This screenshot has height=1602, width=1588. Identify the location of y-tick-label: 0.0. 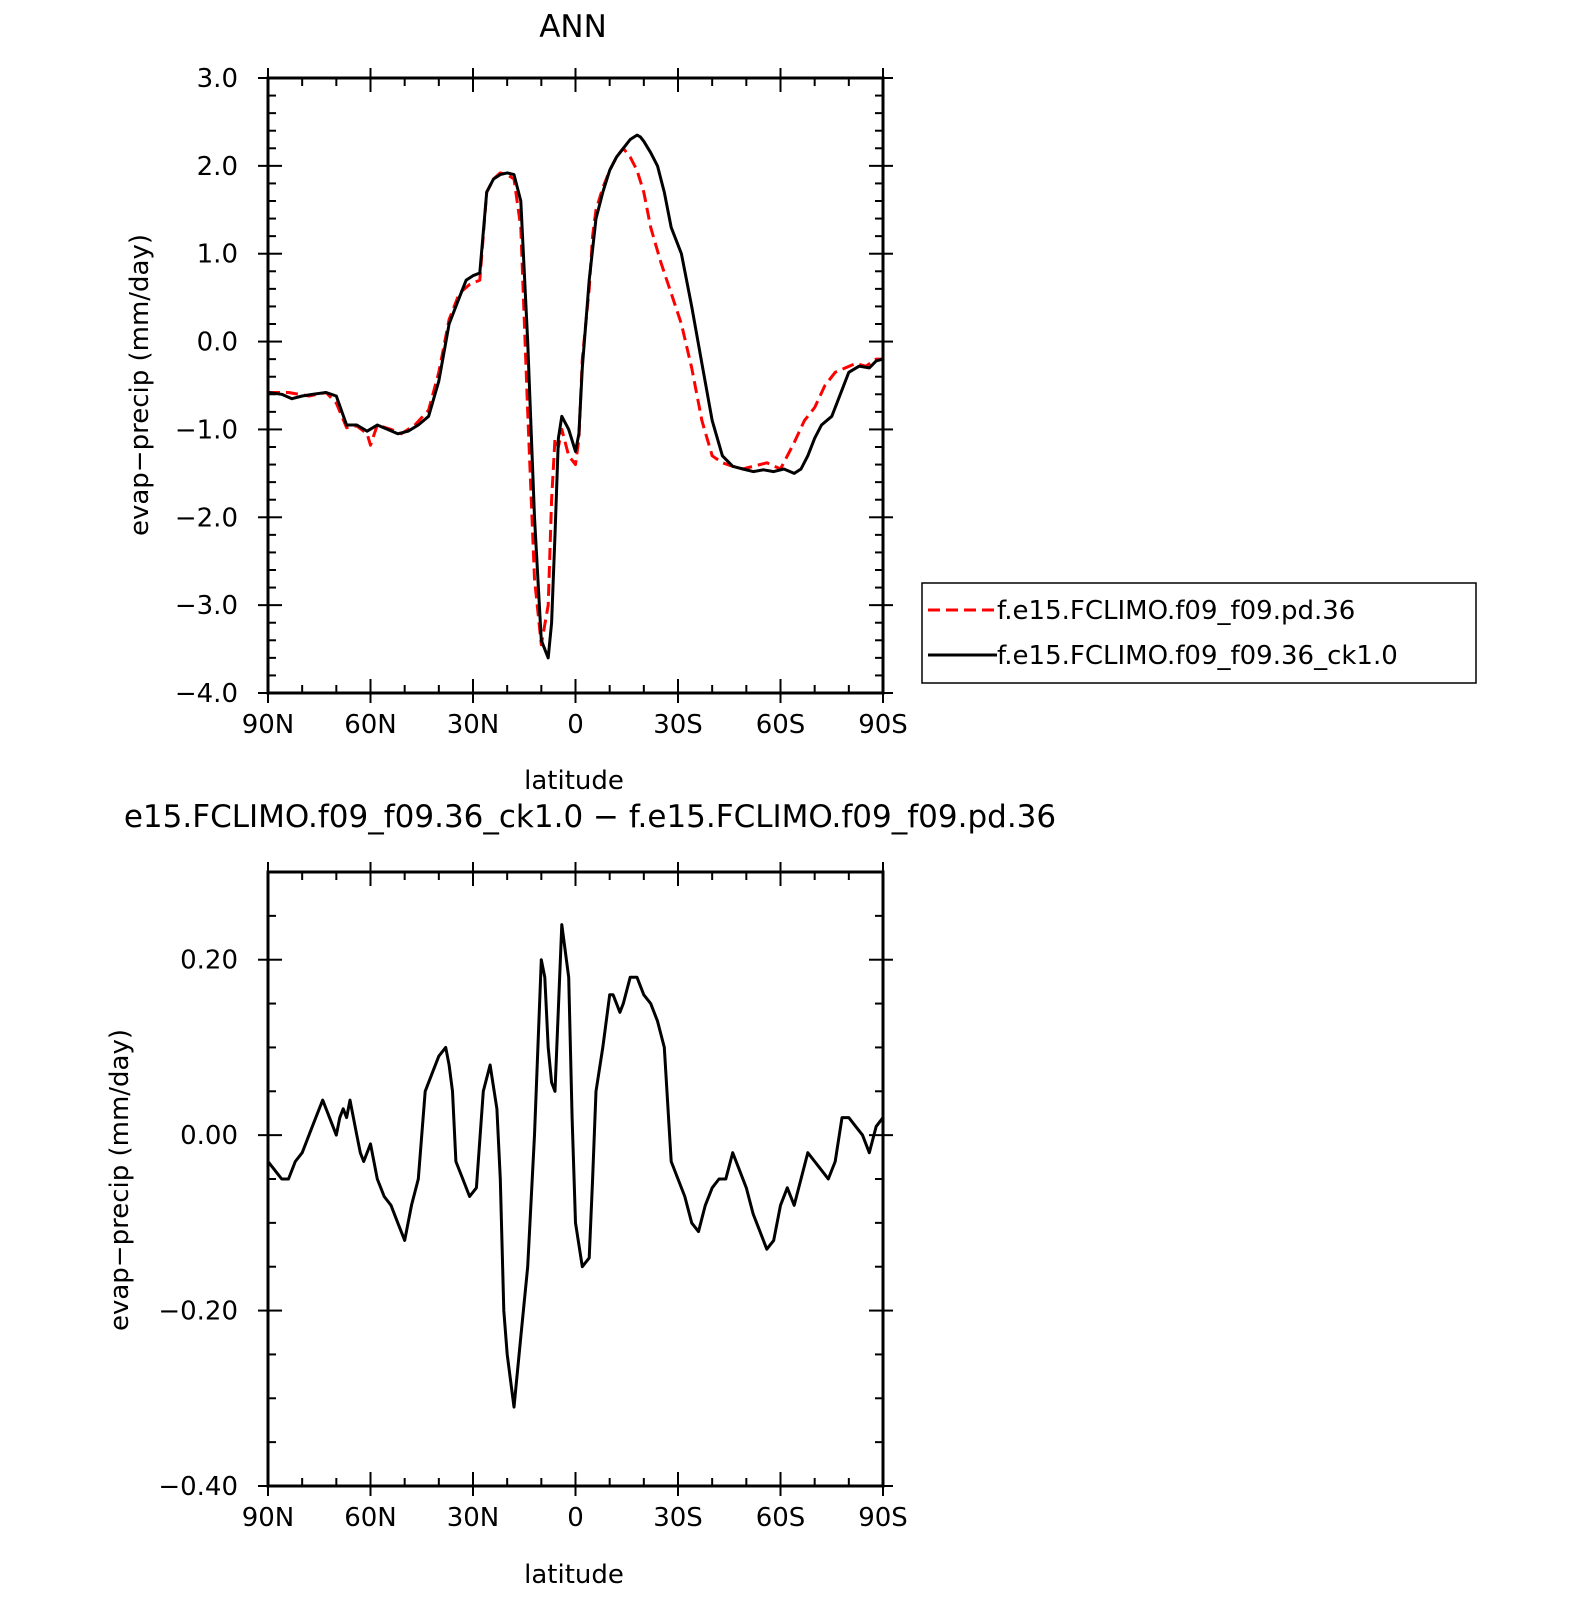
(217, 343).